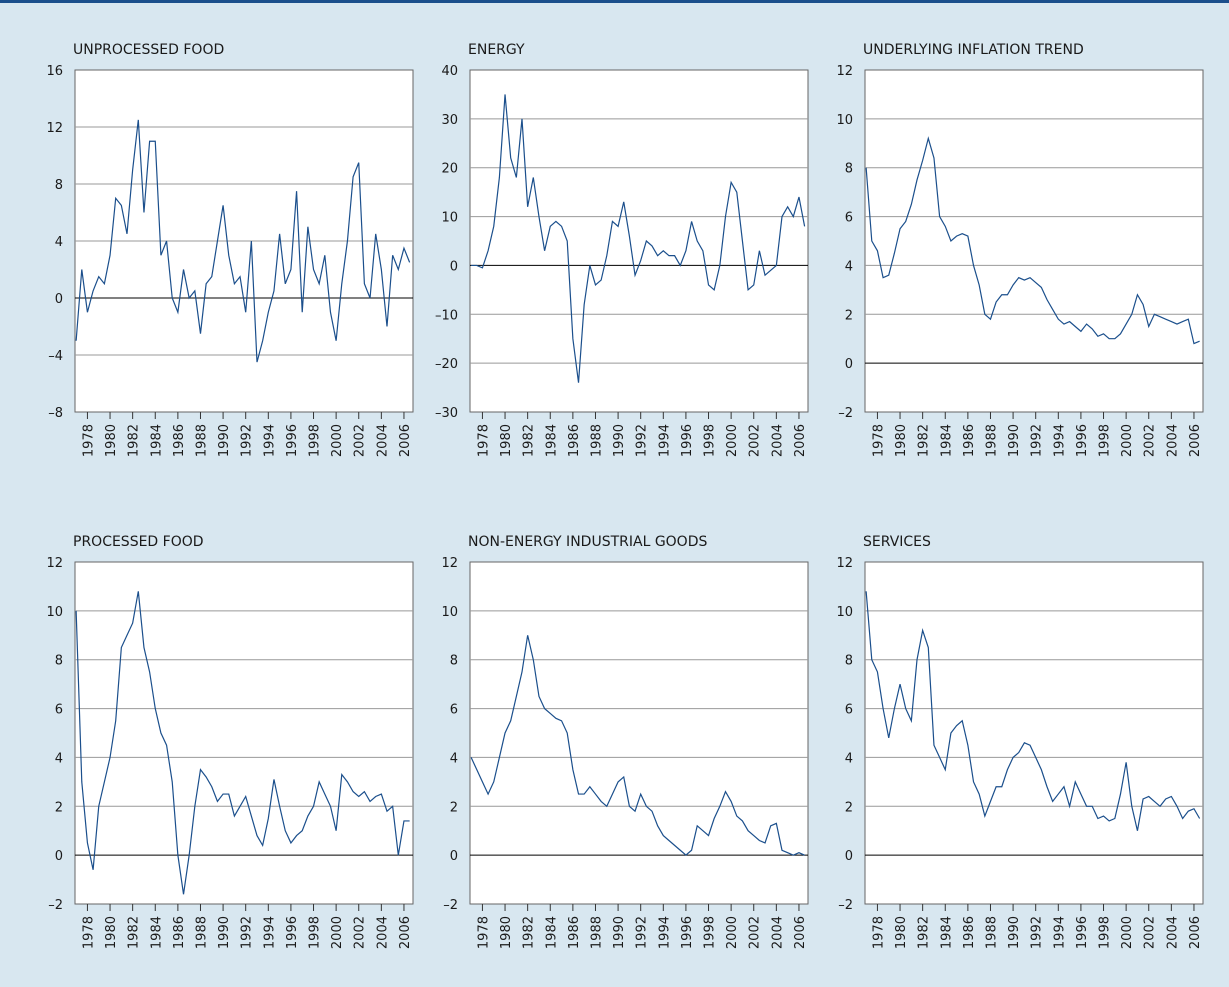 This screenshot has width=1229, height=987. What do you see at coordinates (446, 364) in the screenshot?
I see `y-tick-label: –20` at bounding box center [446, 364].